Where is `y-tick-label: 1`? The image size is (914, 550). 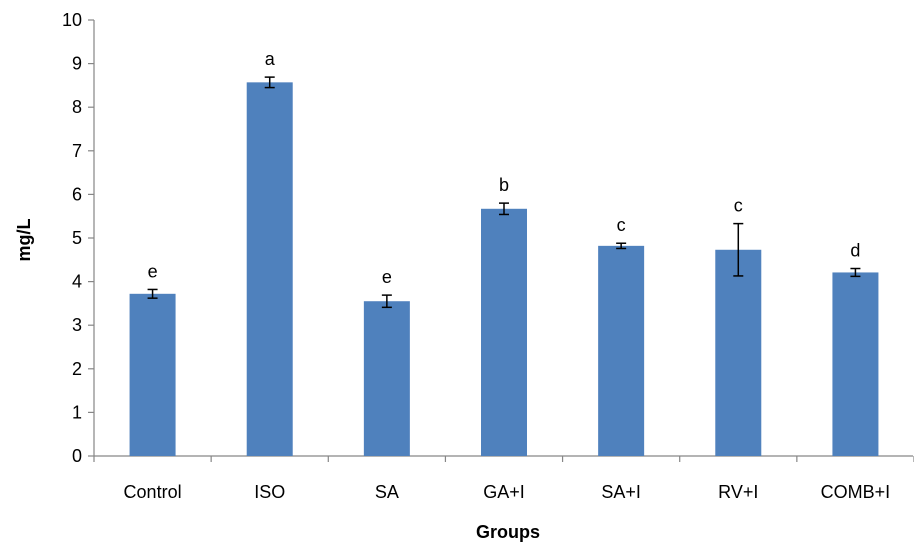 y-tick-label: 1 is located at coordinates (77, 412).